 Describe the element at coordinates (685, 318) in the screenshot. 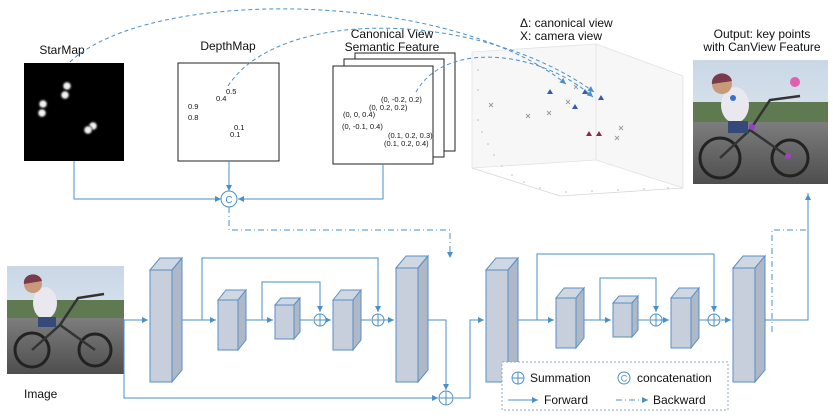

I see `stage2-up-block` at that location.